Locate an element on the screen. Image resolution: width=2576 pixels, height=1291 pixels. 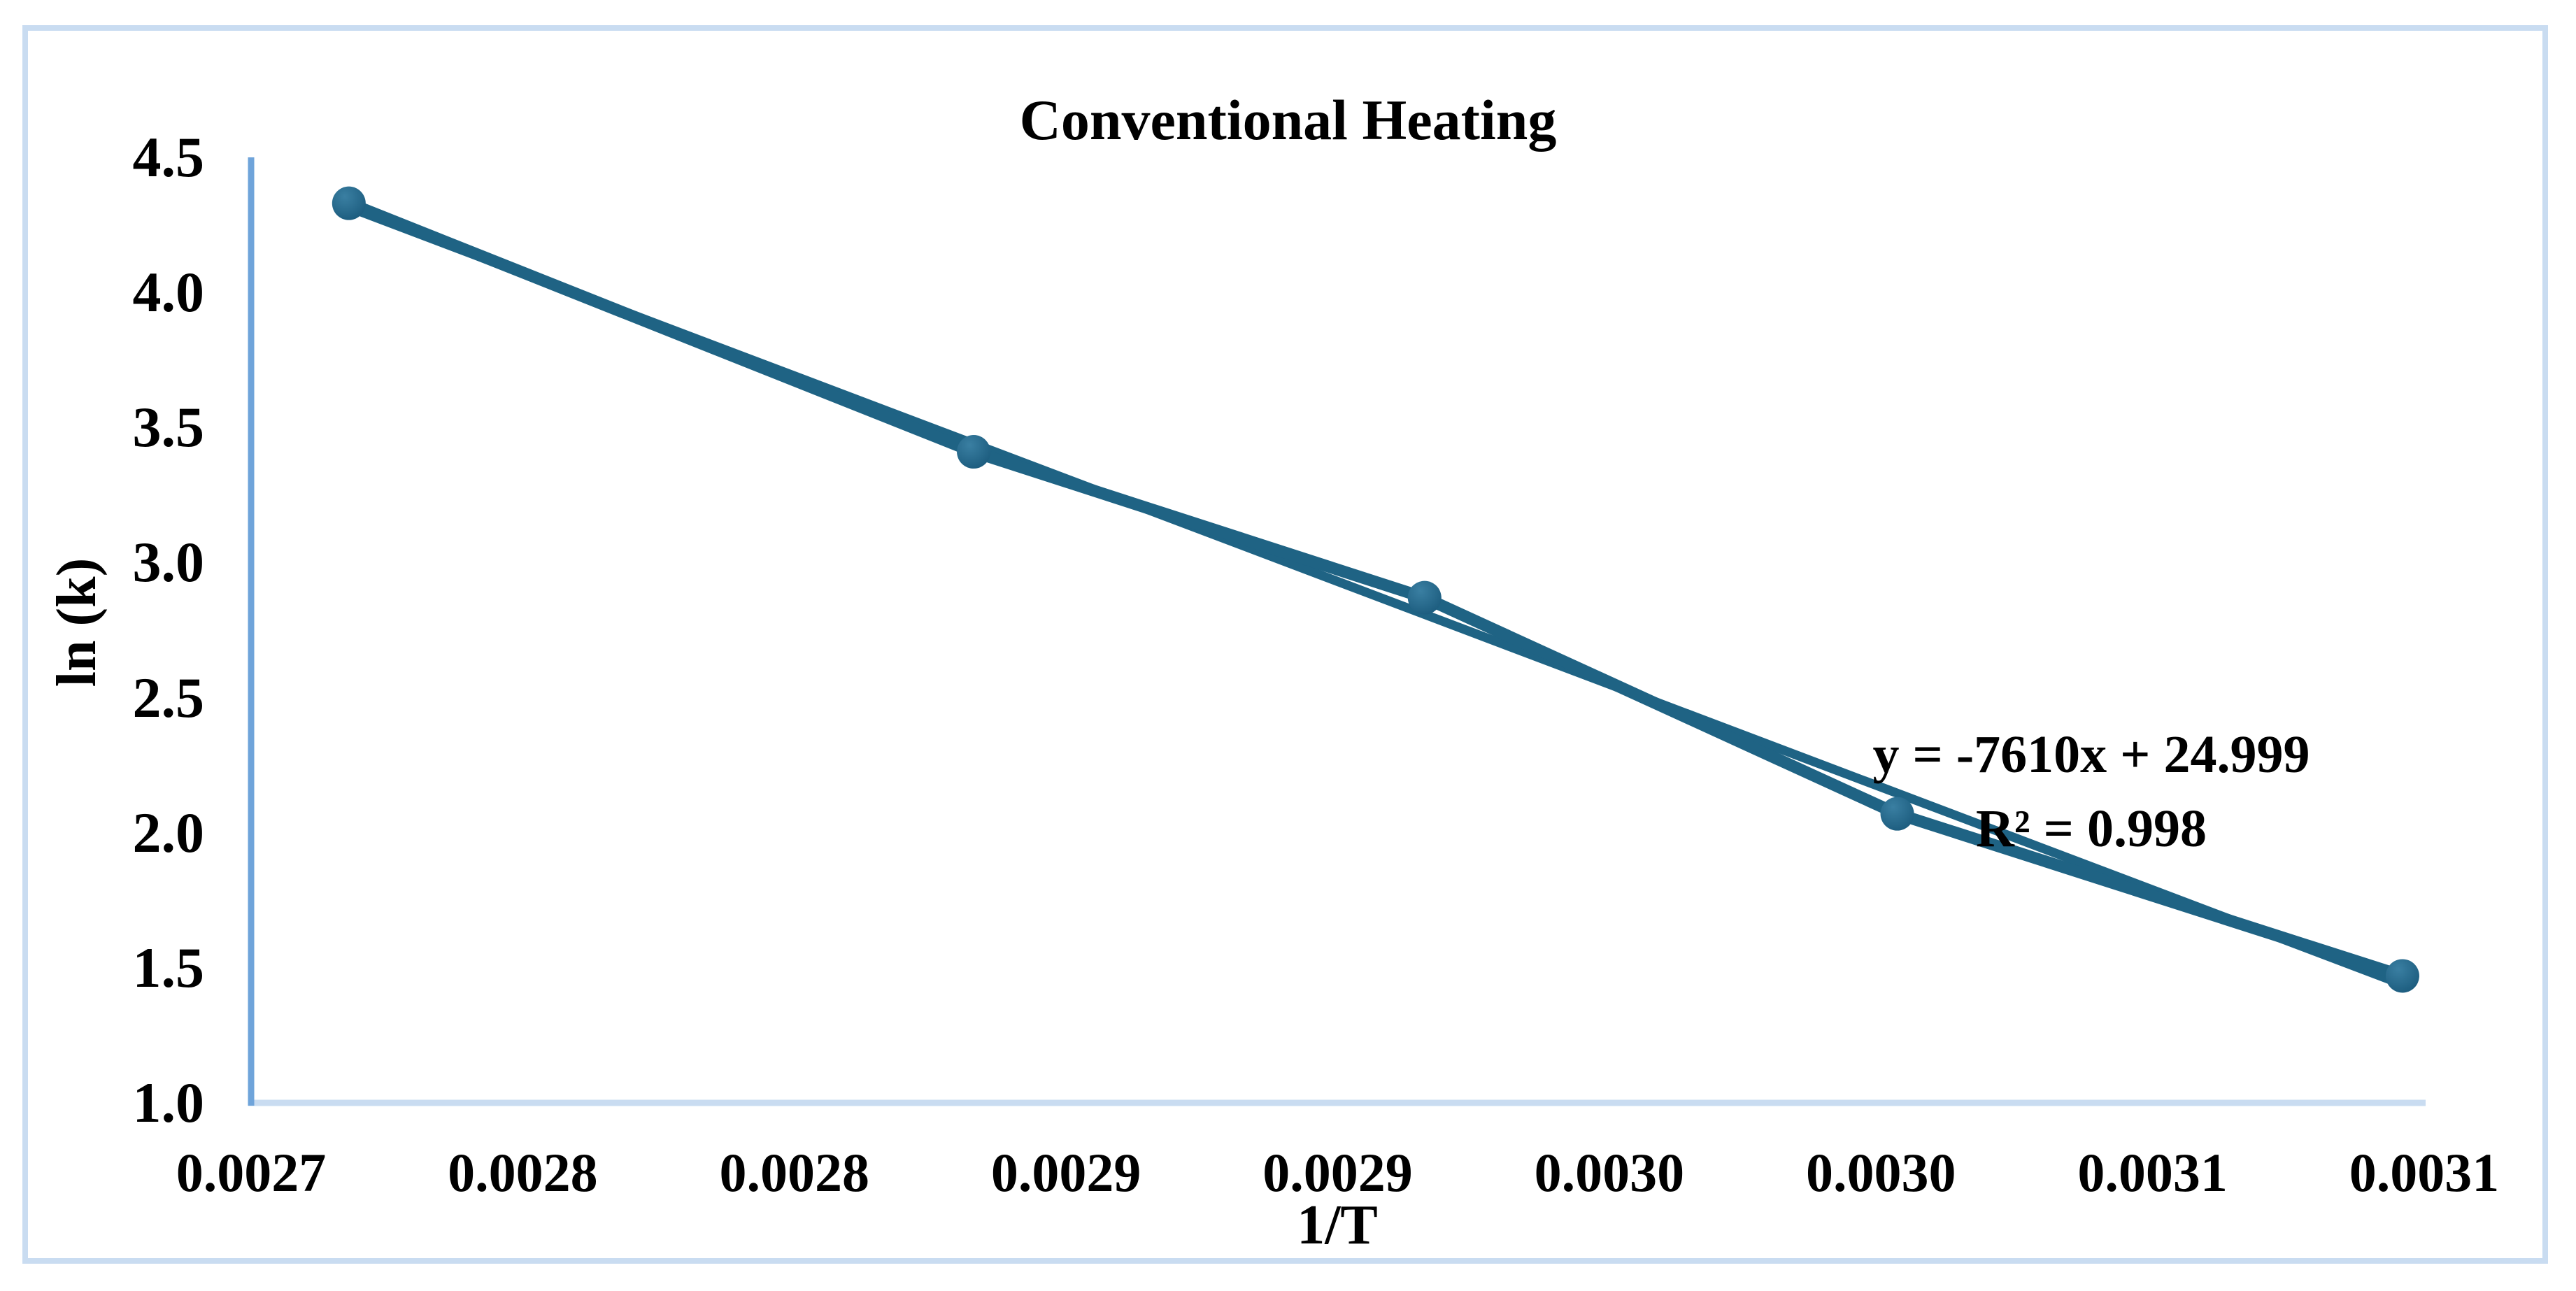
trendline-r-squared: R² = 0.998 is located at coordinates (2091, 829).